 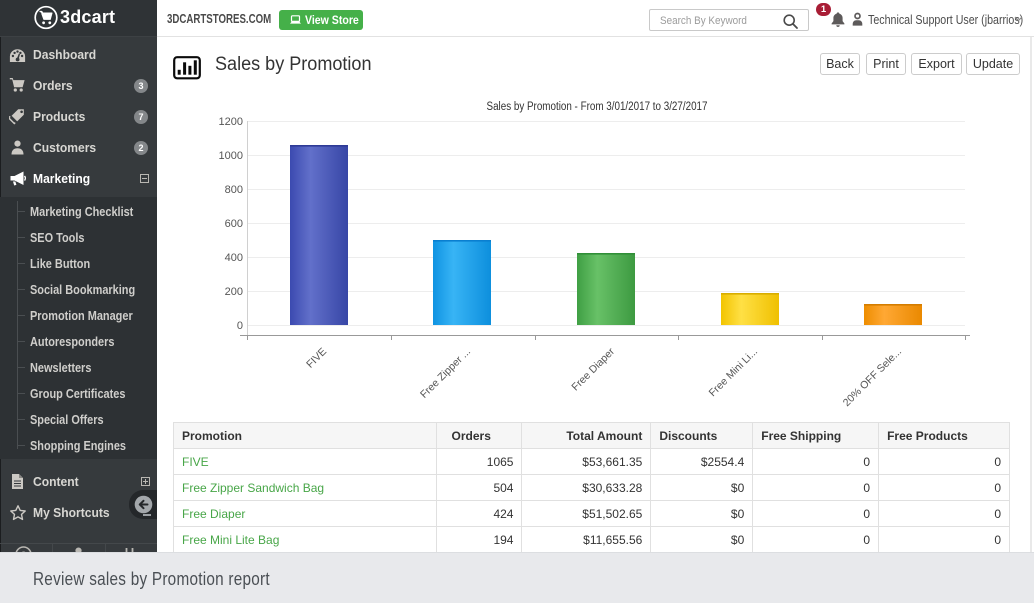 What do you see at coordinates (231, 156) in the screenshot?
I see `svg-text: 1000` at bounding box center [231, 156].